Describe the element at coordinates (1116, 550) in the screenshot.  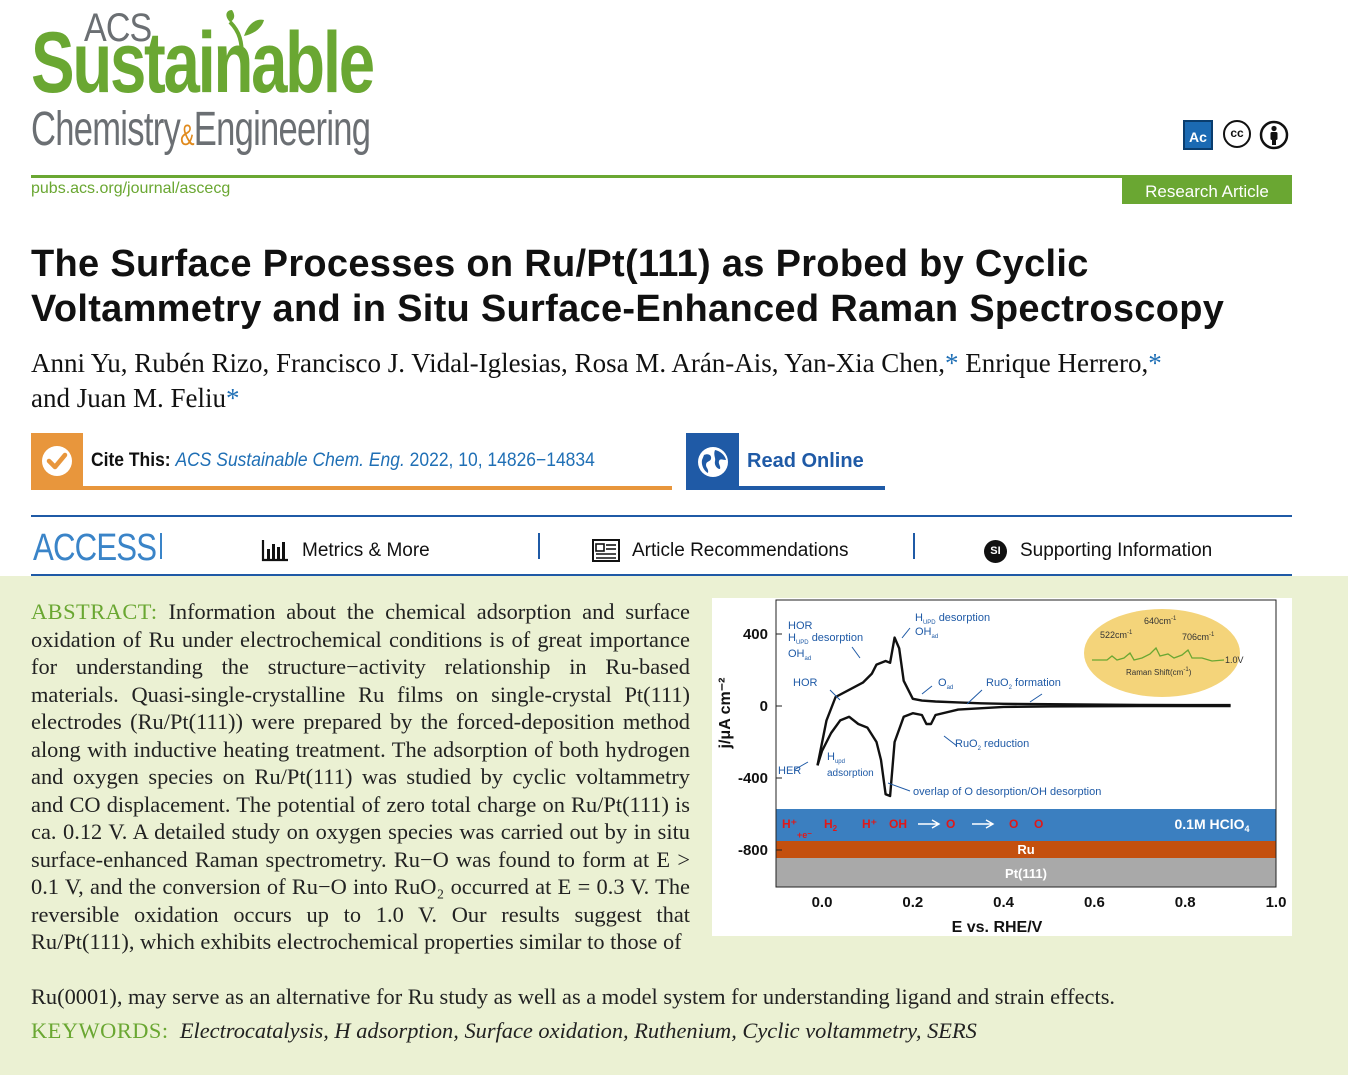
I see `supporting-information-link: Supporting Information` at that location.